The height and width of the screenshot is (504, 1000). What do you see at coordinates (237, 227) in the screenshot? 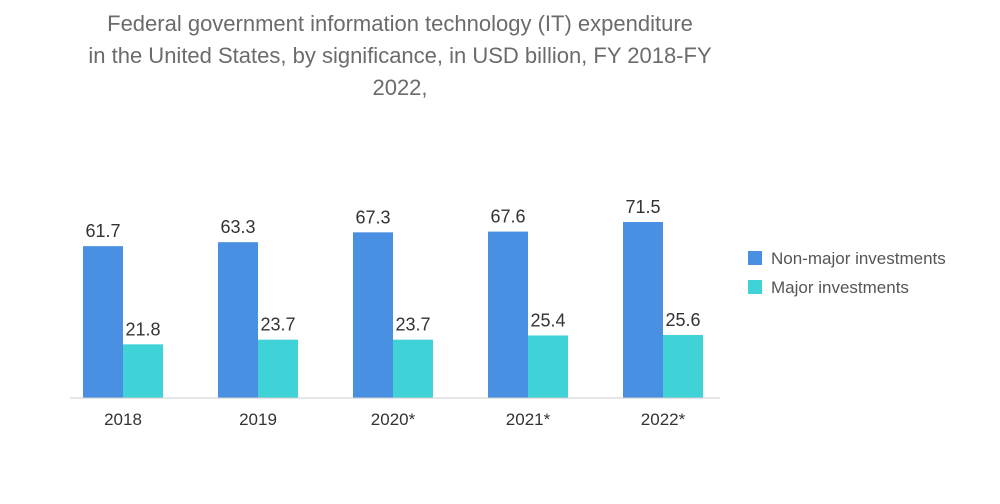
I see `data-label-non-major-1: 63.3` at bounding box center [237, 227].